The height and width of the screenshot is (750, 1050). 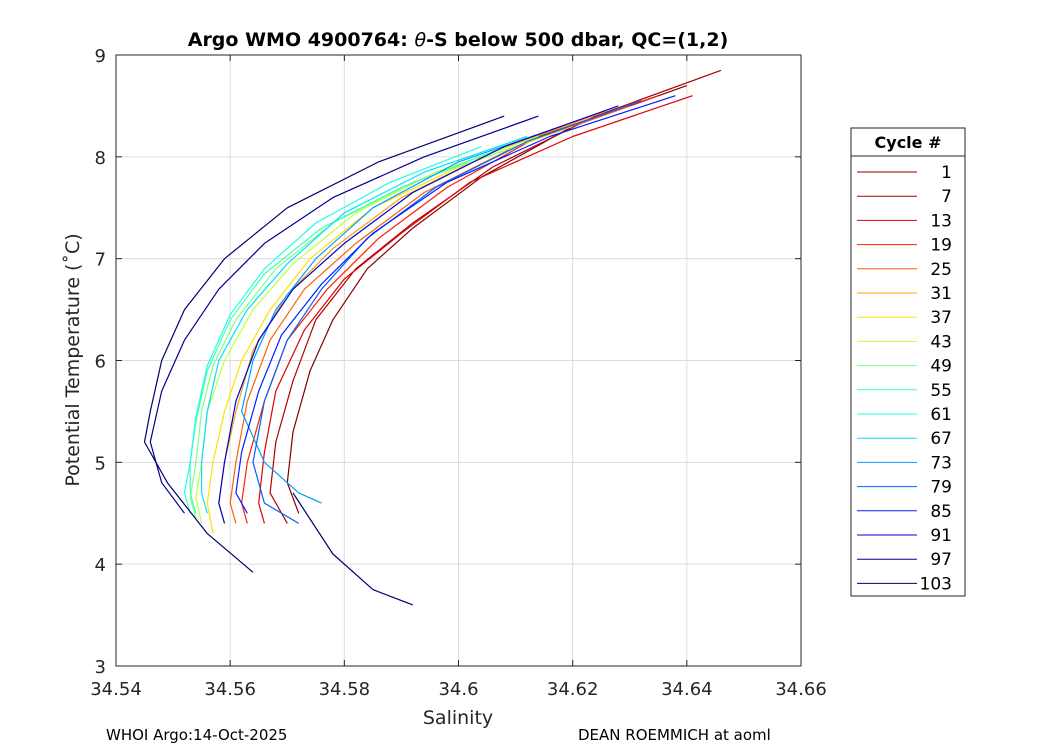 I want to click on x-tick-label: 34.66, so click(x=801, y=689).